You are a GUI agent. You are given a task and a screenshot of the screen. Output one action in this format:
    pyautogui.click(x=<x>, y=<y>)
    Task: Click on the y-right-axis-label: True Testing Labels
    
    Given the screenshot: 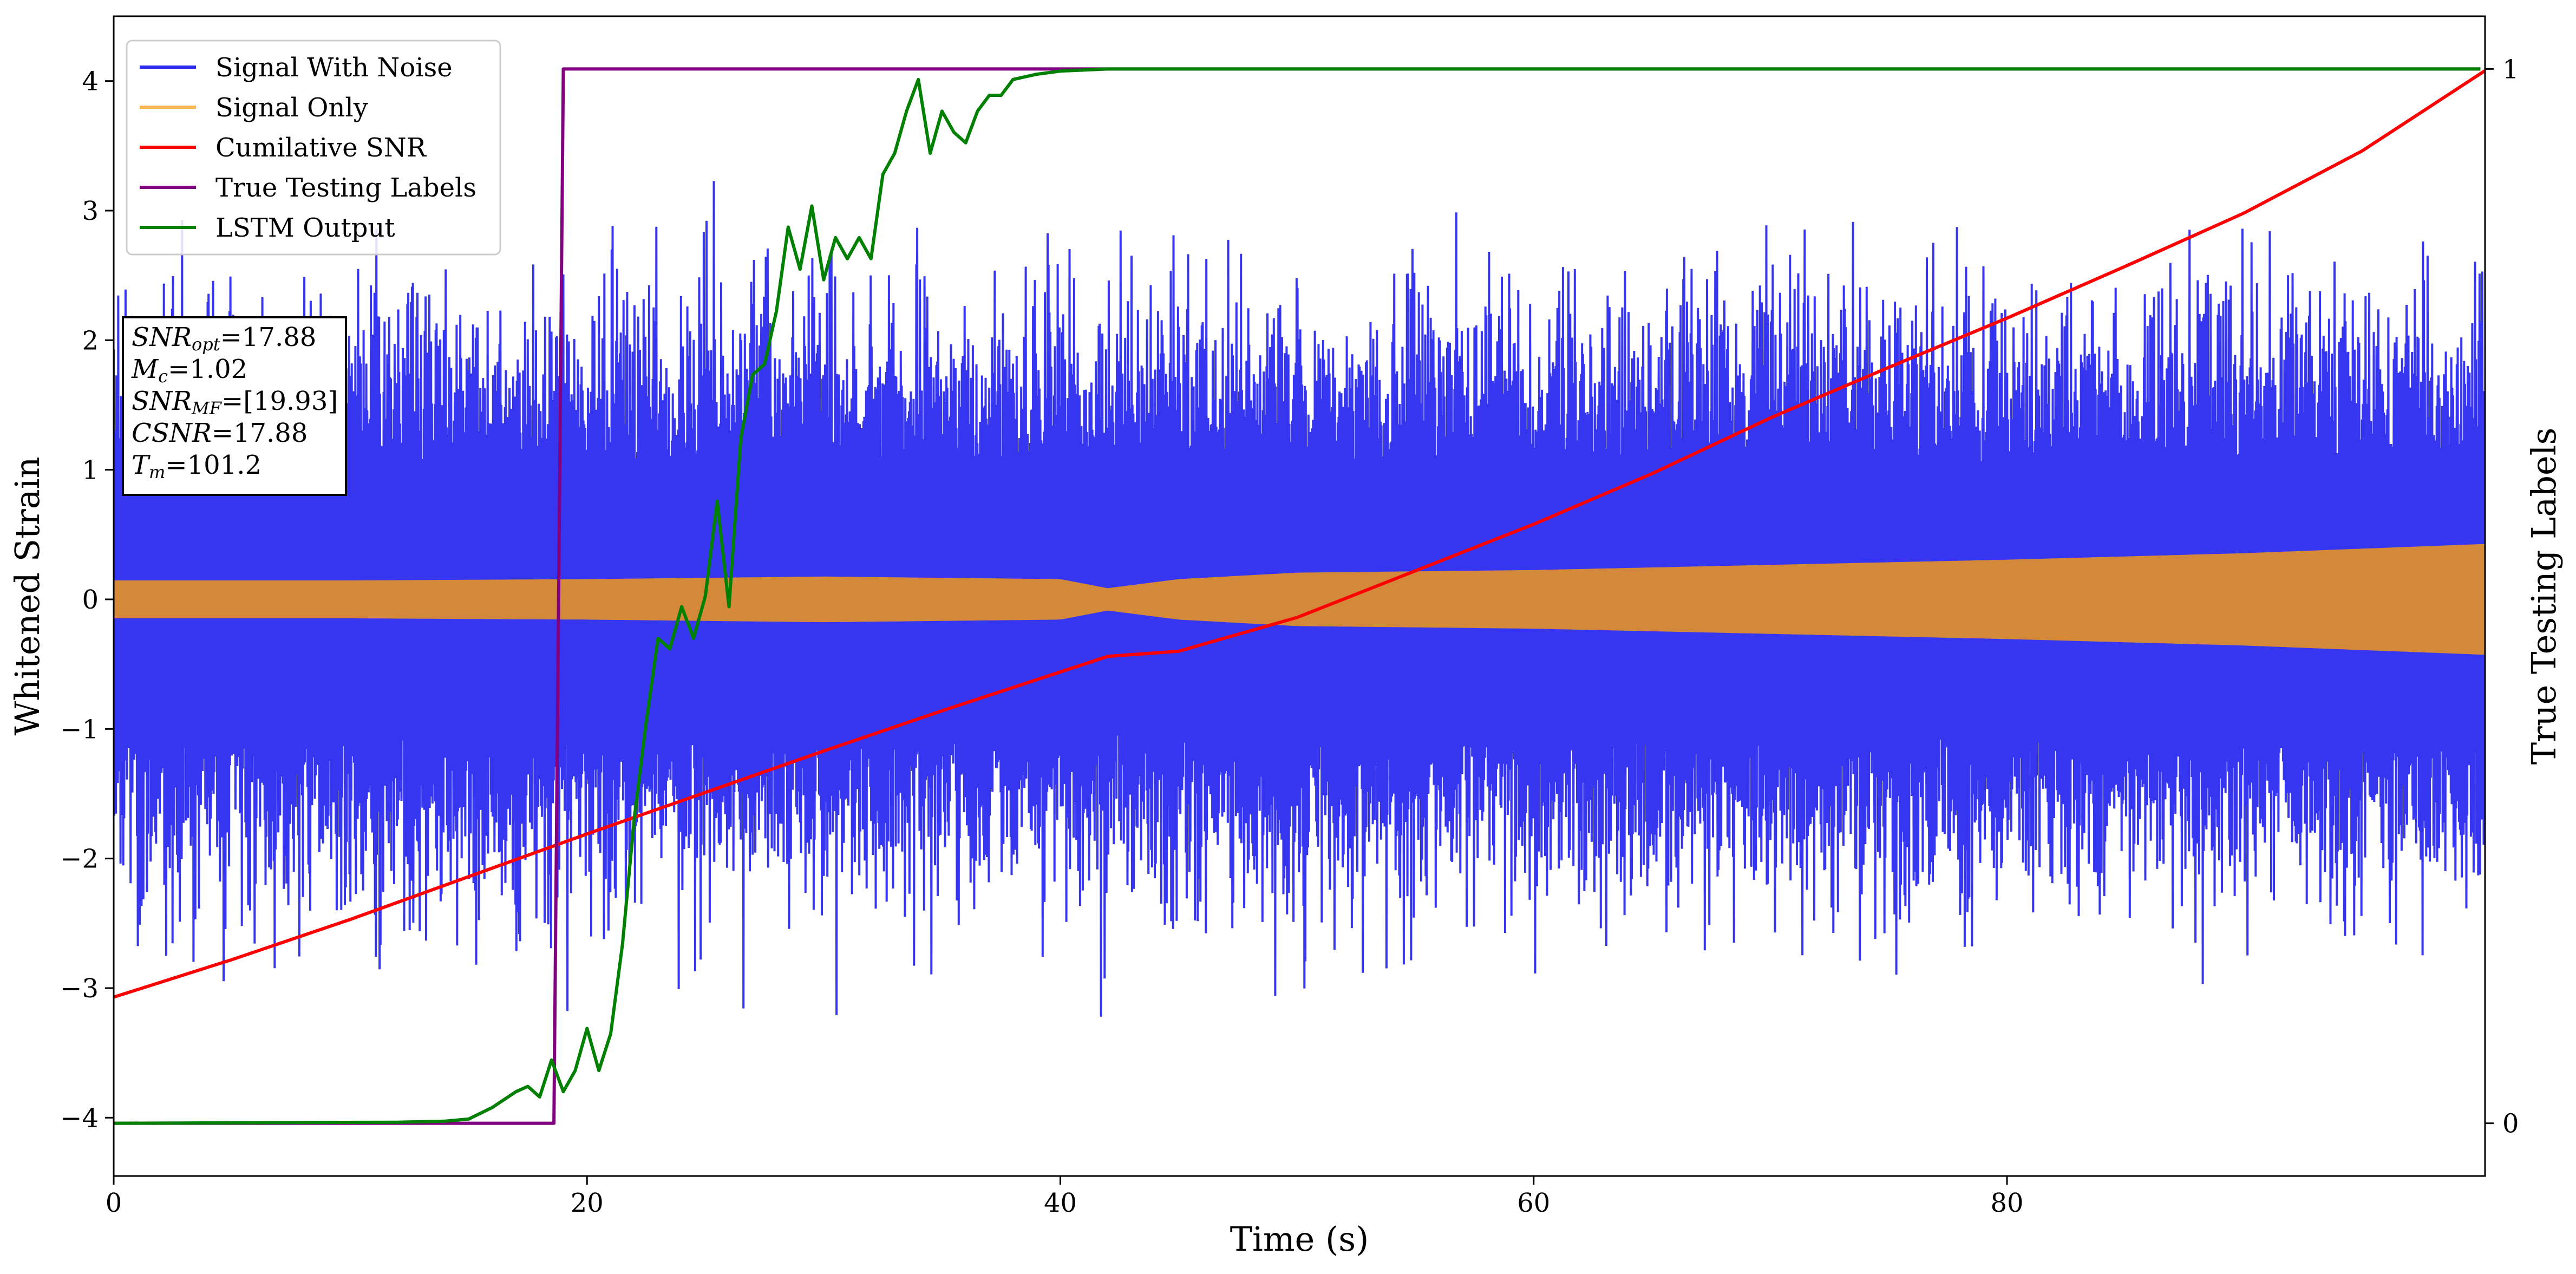 What is the action you would take?
    pyautogui.click(x=2544, y=596)
    